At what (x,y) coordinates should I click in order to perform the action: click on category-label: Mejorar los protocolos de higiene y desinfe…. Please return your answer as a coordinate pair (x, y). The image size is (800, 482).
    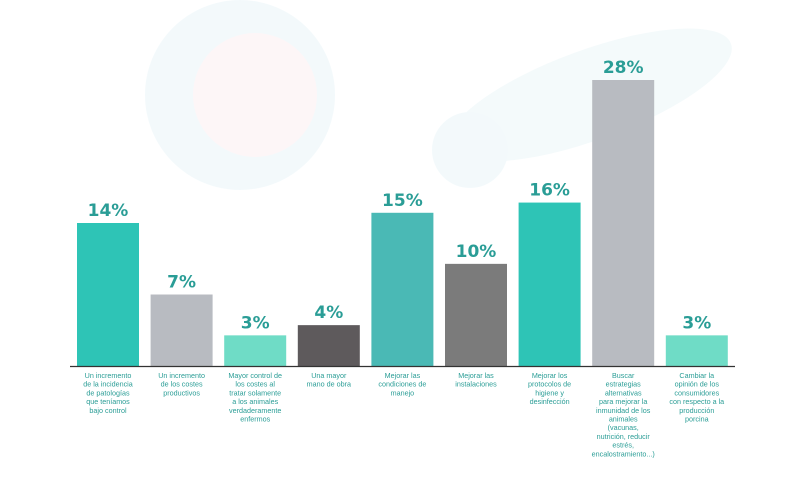
    Looking at the image, I should click on (549, 388).